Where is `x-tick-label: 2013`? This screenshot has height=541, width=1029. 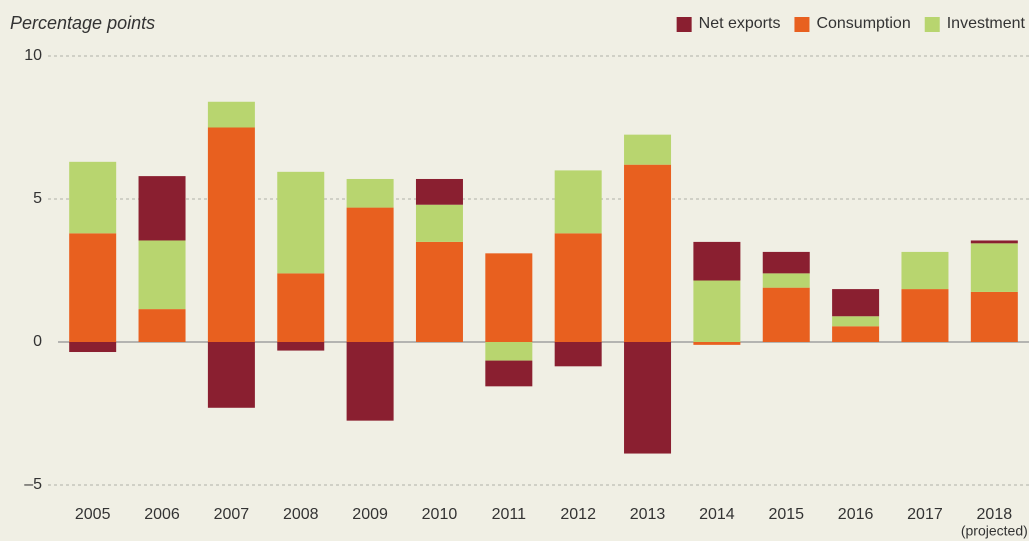 x-tick-label: 2013 is located at coordinates (648, 514).